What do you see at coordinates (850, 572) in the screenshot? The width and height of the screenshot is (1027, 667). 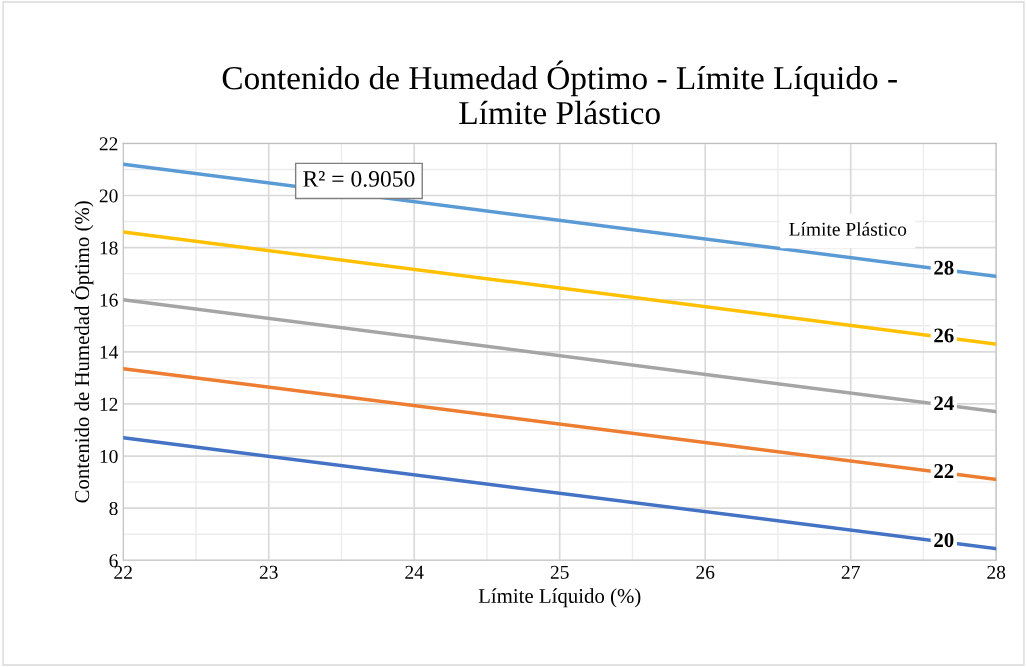 I see `x-tick-label: 27` at bounding box center [850, 572].